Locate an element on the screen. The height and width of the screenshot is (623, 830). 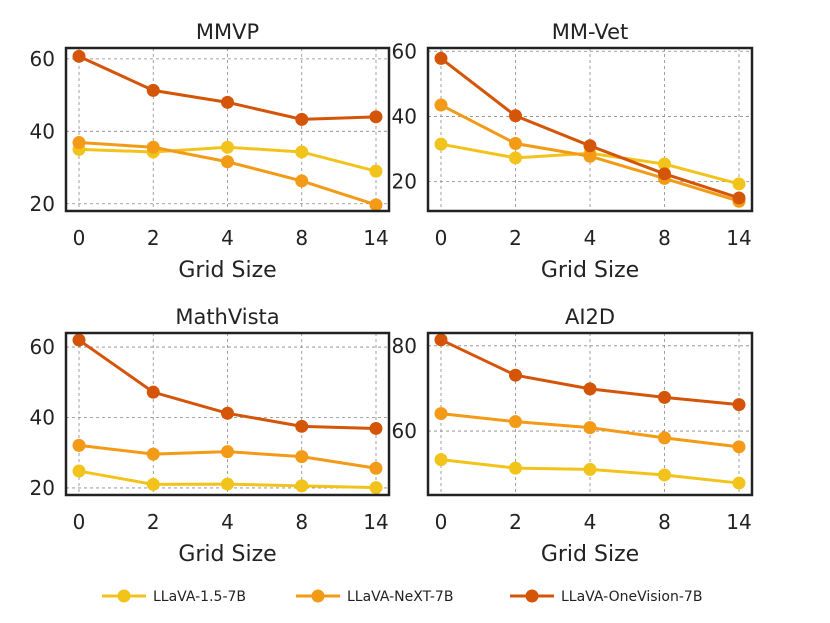
legend-item-llava-onevision-7b: LLaVA-OneVision-7B is located at coordinates (606, 597).